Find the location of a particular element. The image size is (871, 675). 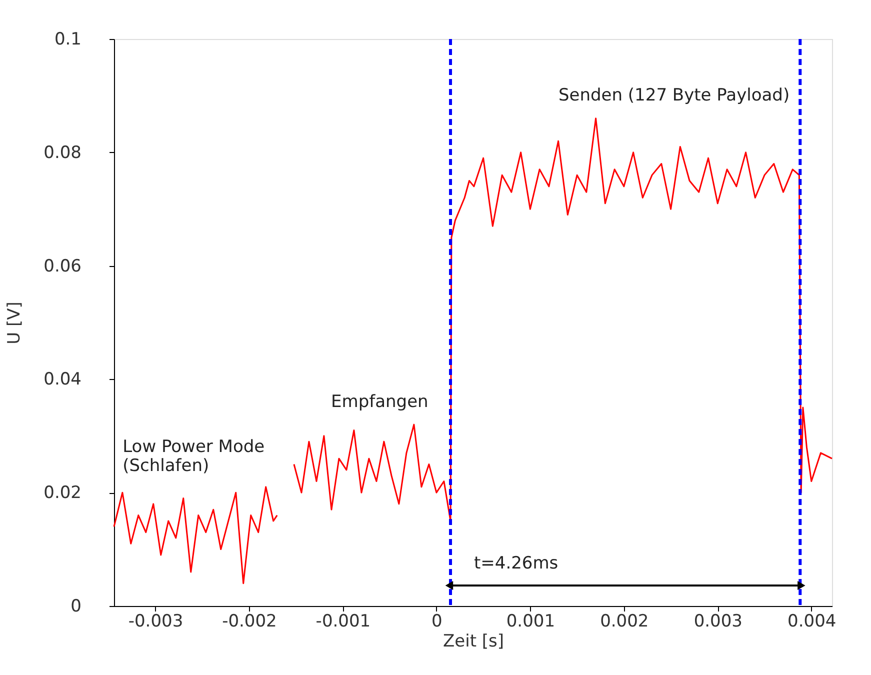

x-tick-label: -0.001 is located at coordinates (343, 622).